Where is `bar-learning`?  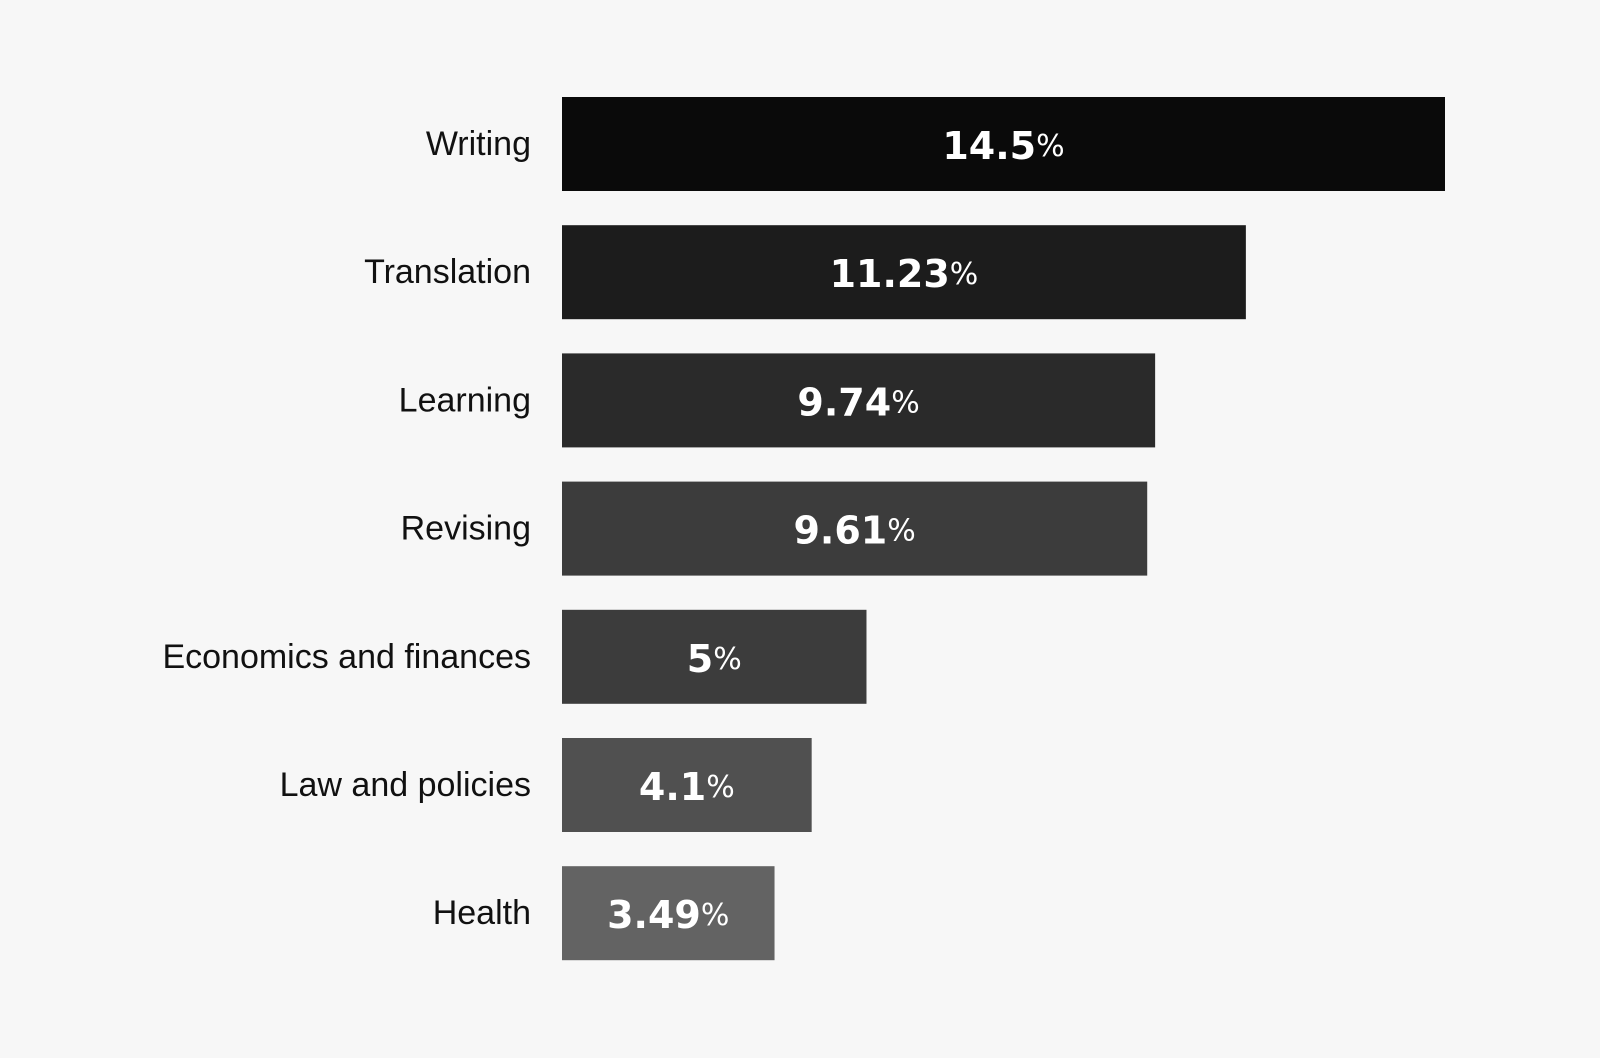 bar-learning is located at coordinates (859, 400).